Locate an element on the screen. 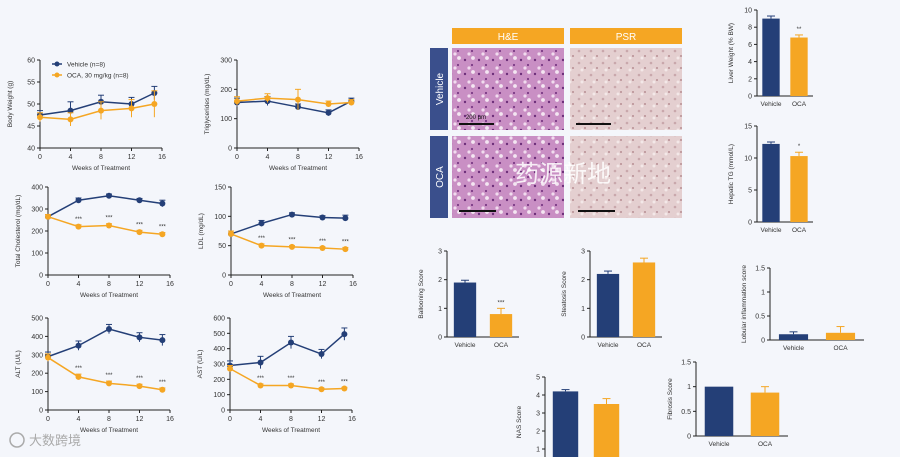  oca-psr-micrograph is located at coordinates (626, 177).